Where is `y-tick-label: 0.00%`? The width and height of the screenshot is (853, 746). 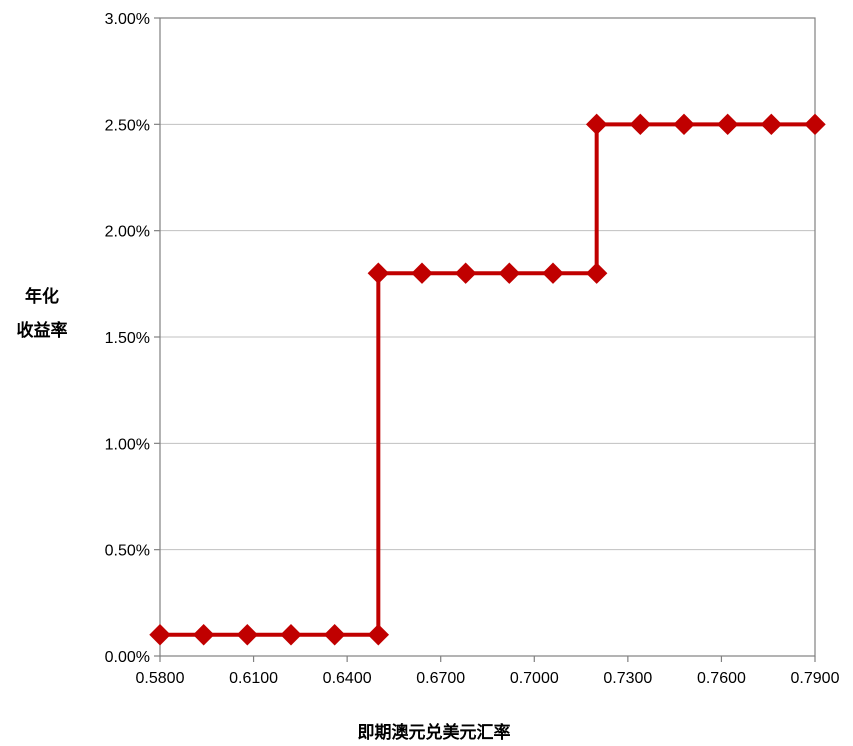 y-tick-label: 0.00% is located at coordinates (127, 657).